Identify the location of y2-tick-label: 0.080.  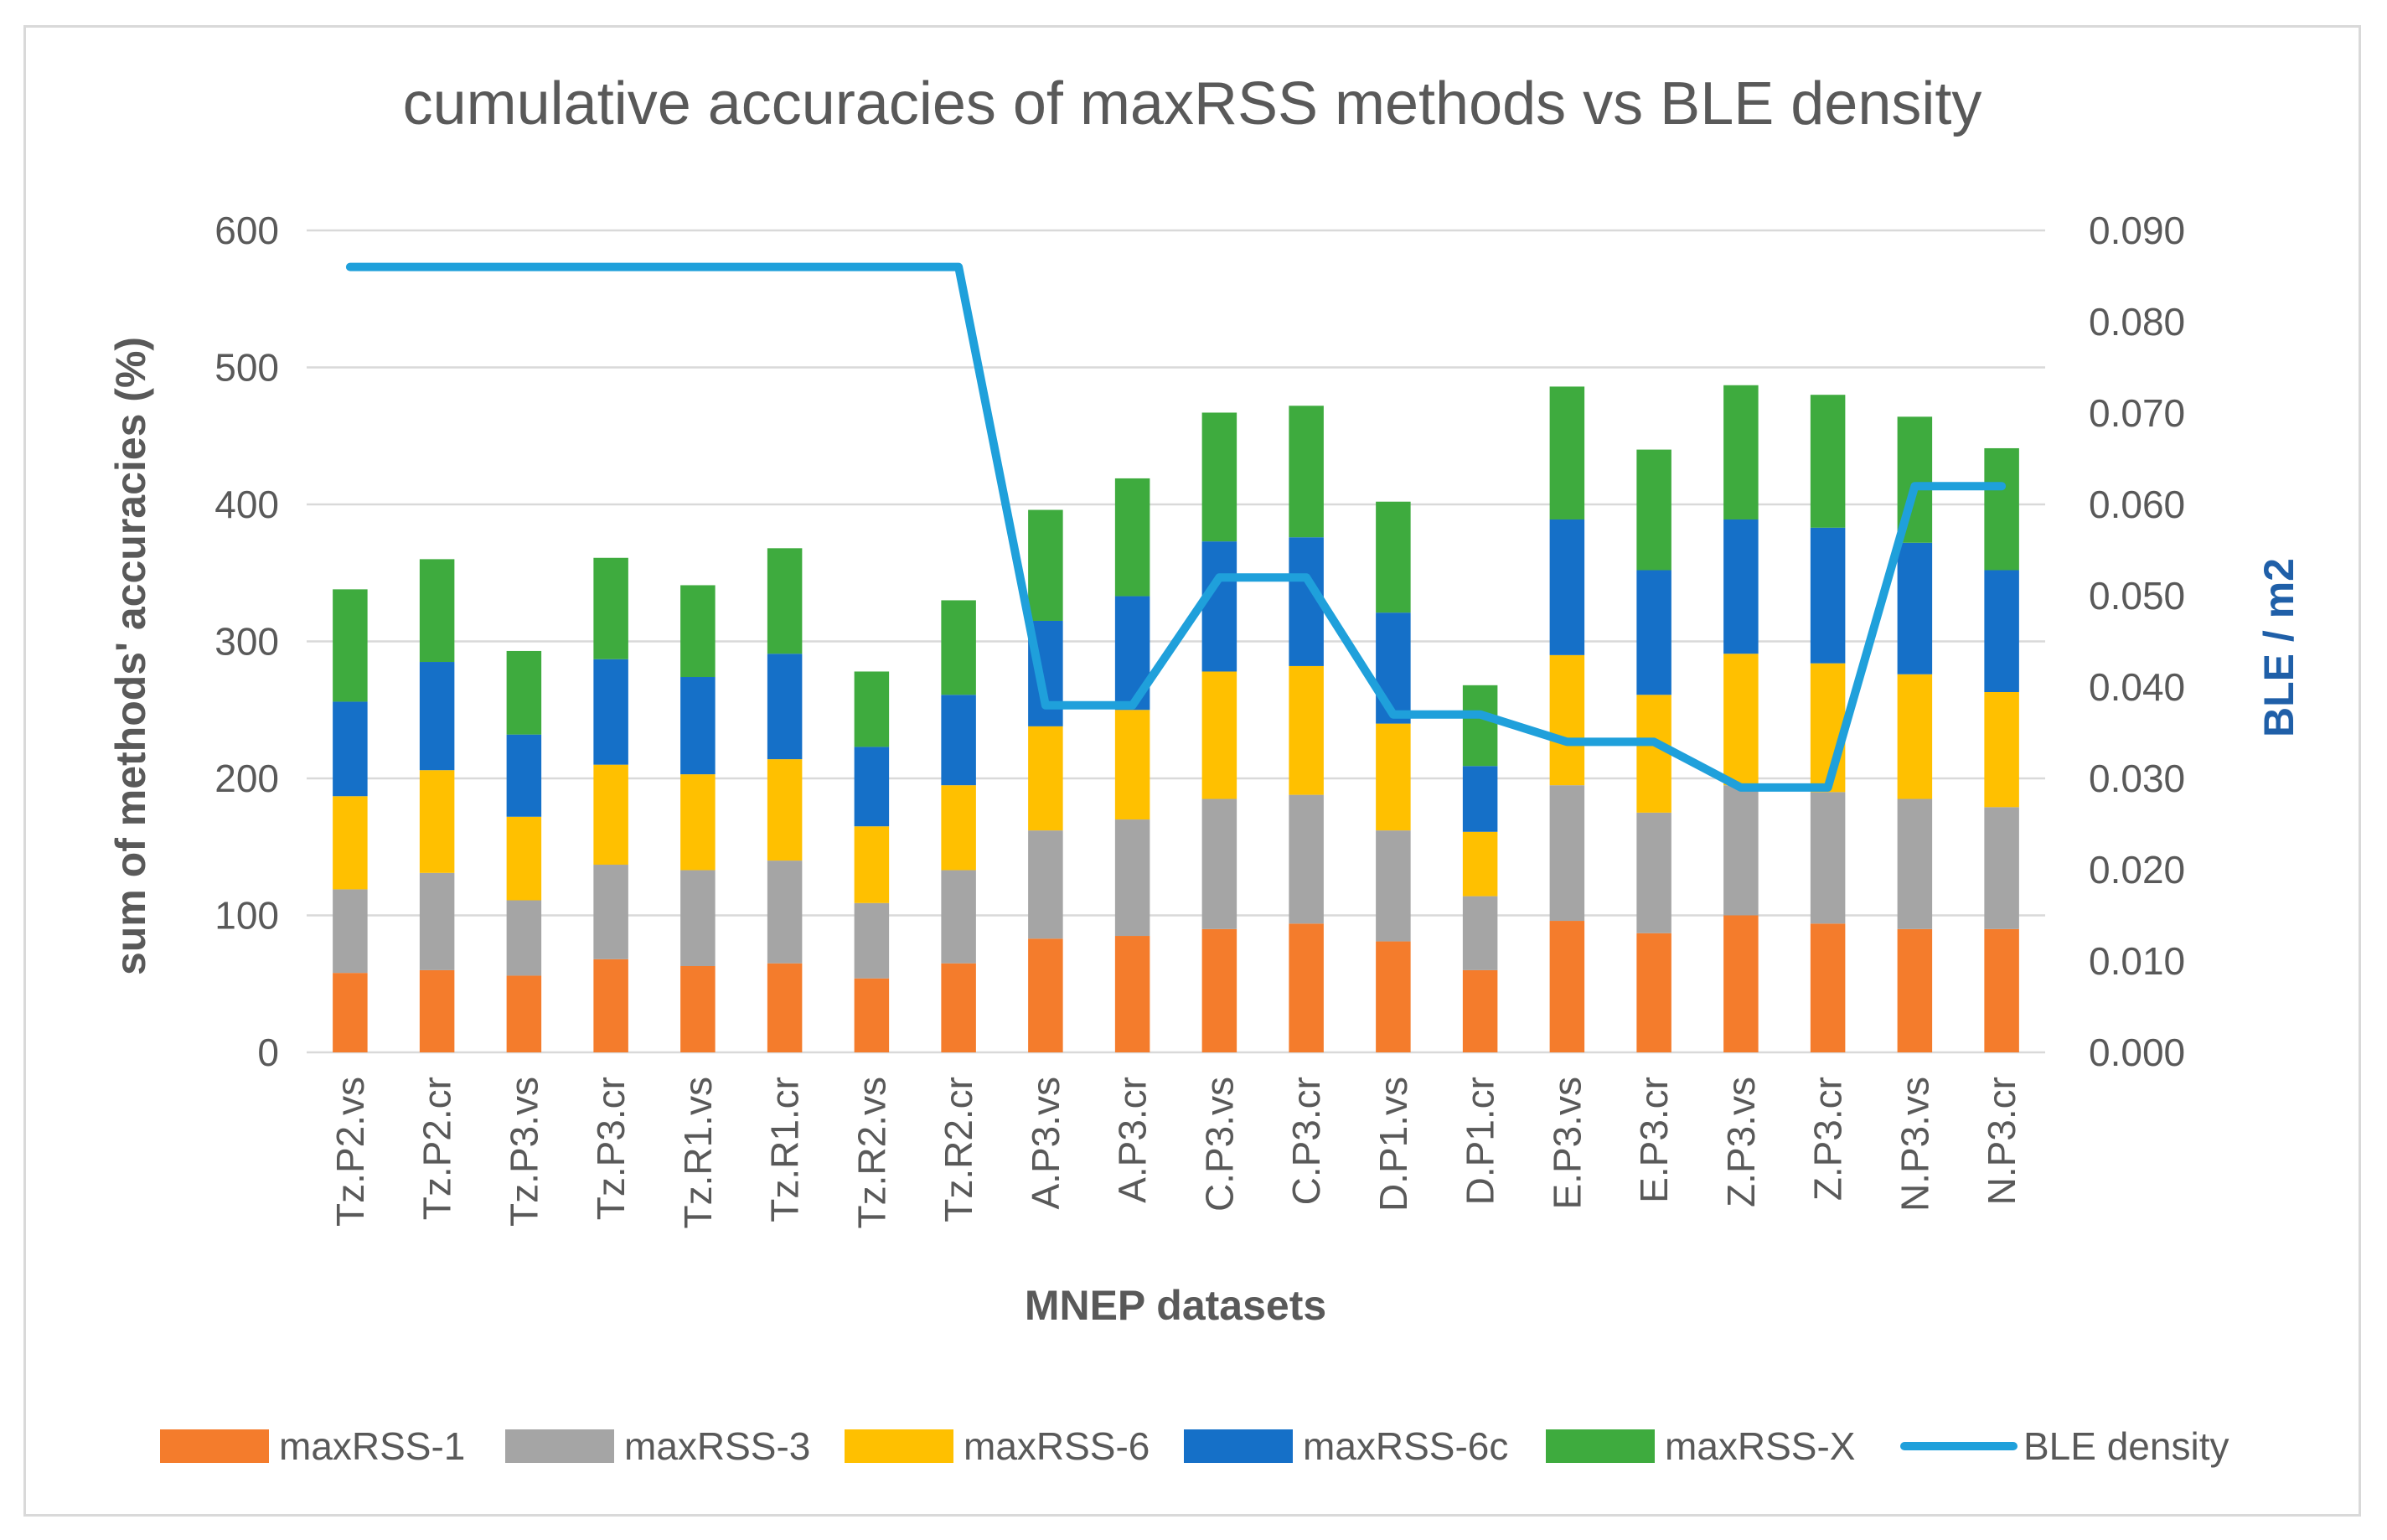
(2137, 322).